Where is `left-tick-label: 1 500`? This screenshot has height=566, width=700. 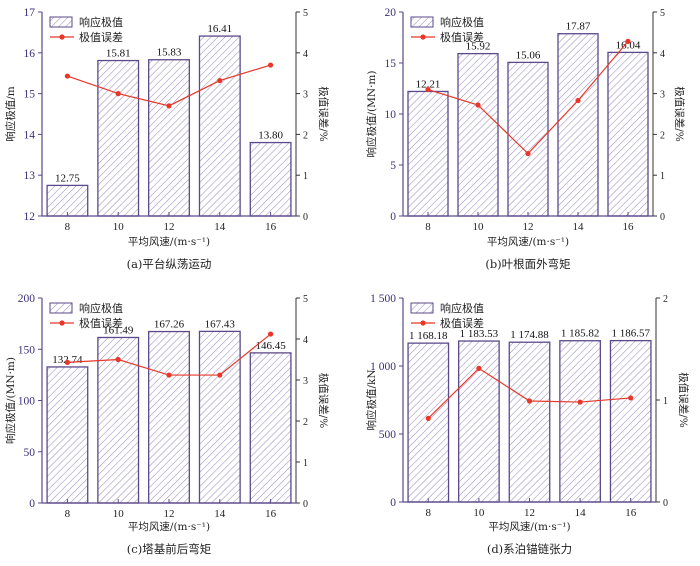
left-tick-label: 1 500 is located at coordinates (383, 299).